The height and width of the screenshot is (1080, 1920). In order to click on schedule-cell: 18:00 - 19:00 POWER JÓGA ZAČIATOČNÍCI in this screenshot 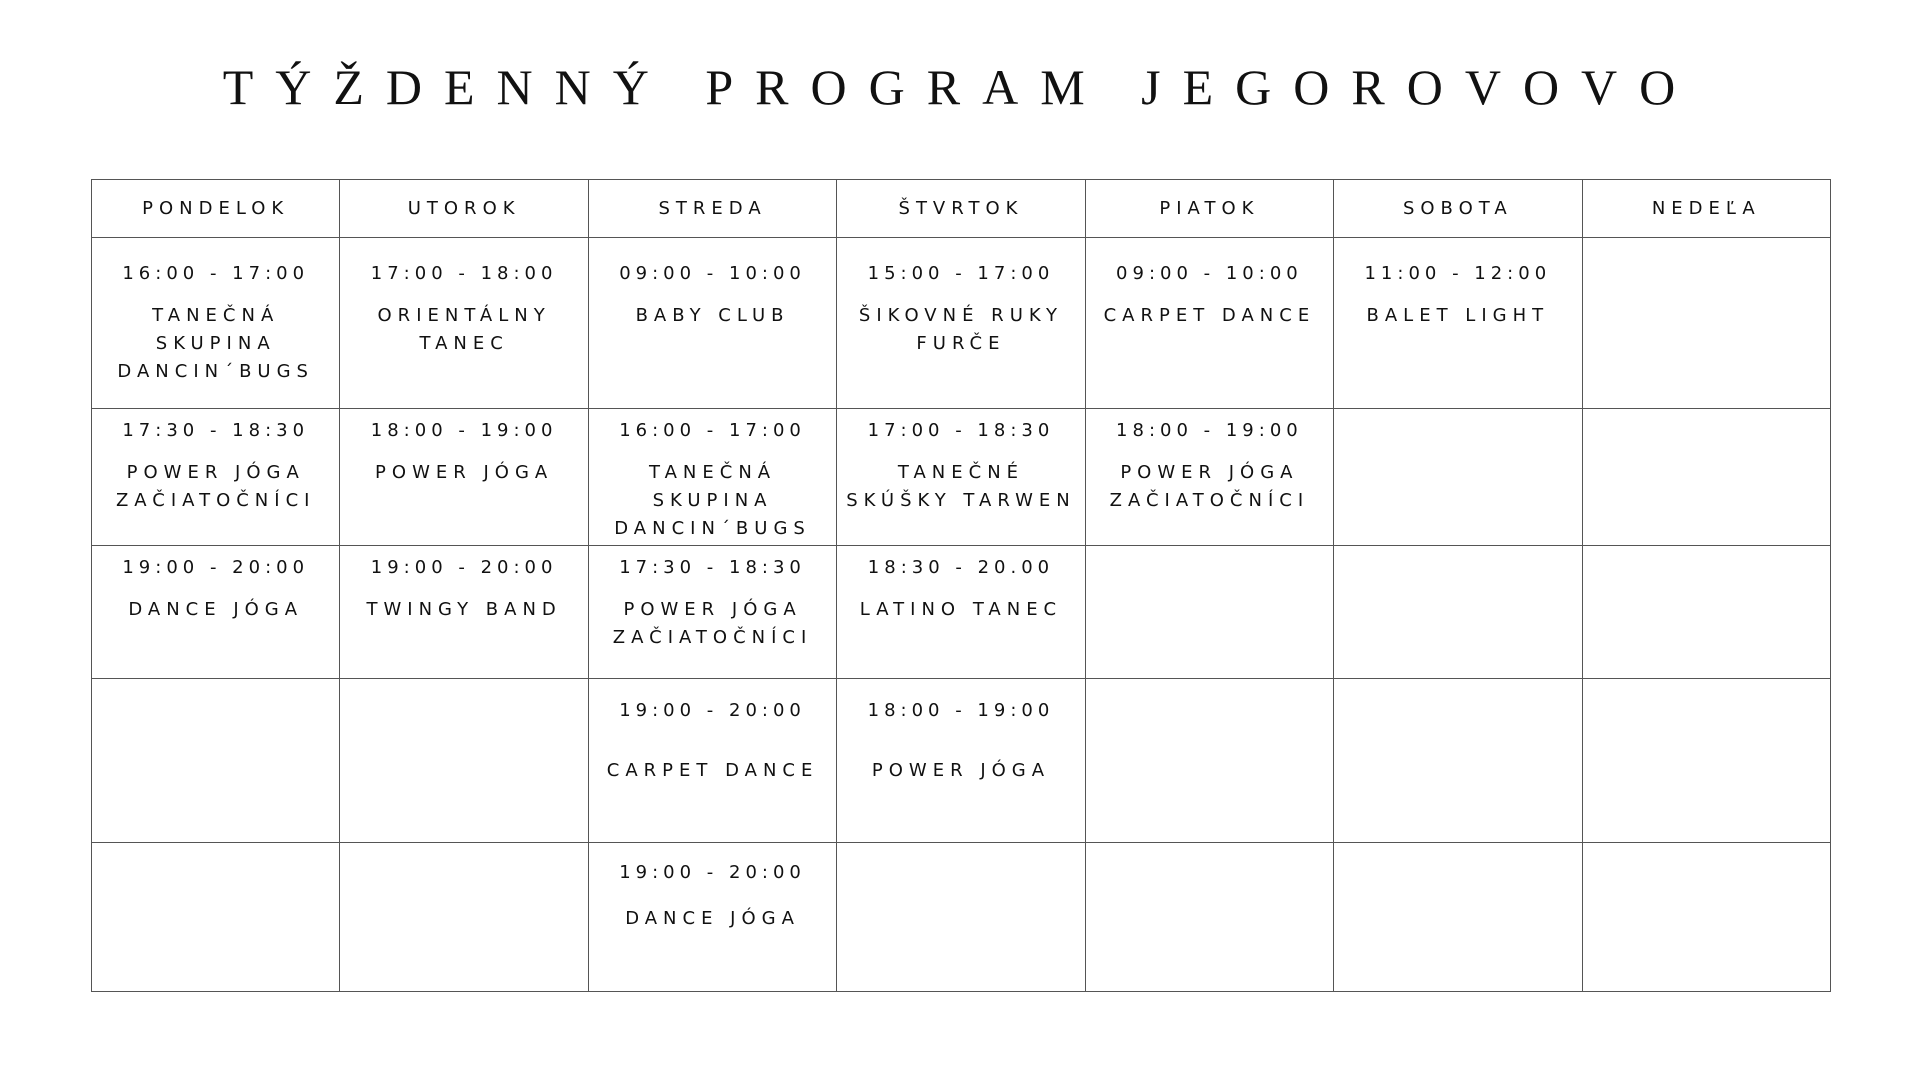, I will do `click(1209, 477)`.